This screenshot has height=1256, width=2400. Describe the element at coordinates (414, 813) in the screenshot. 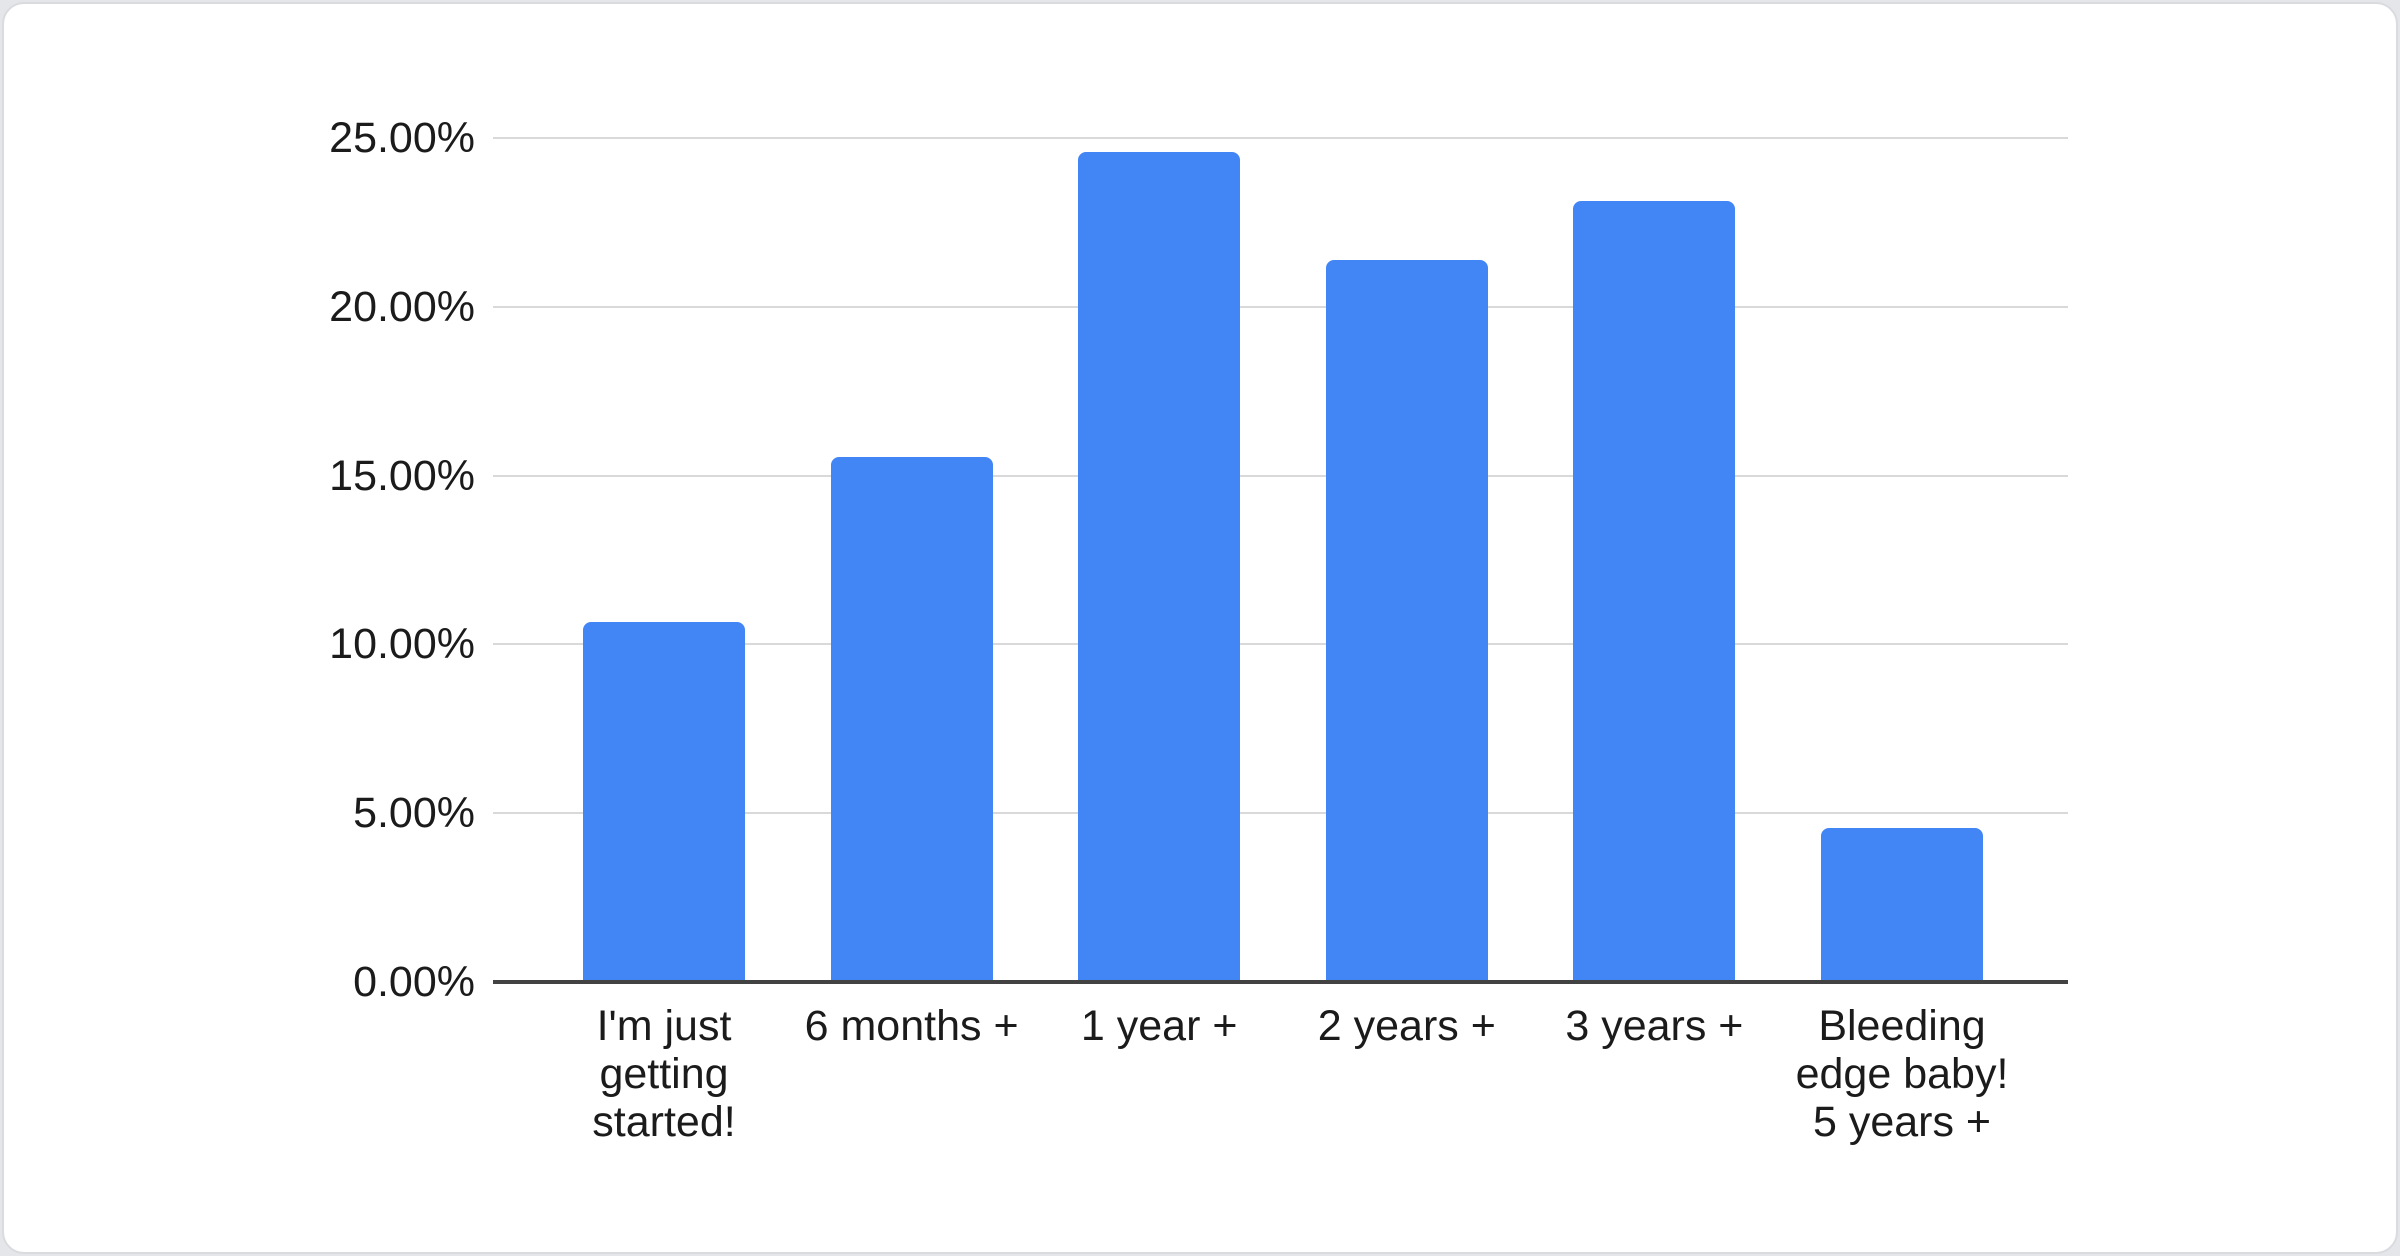

I see `y-axis-tick-label: 5.00%` at that location.